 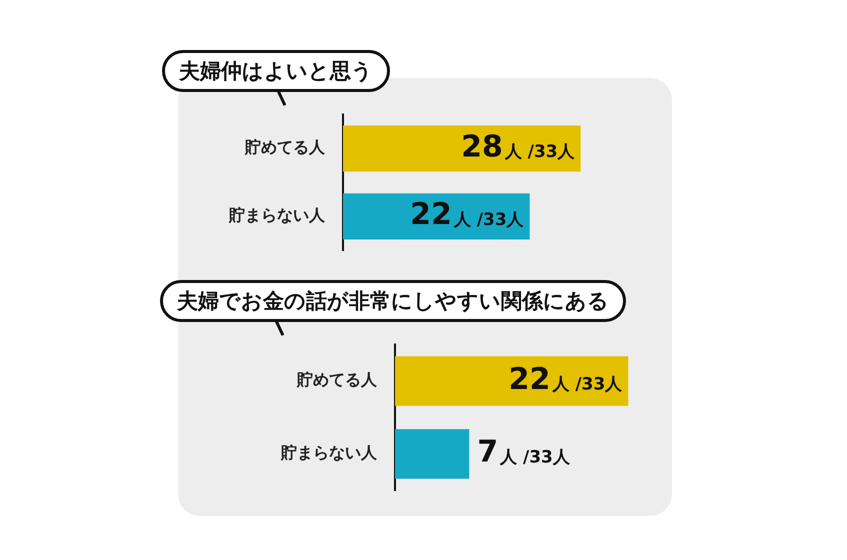 I want to click on chart-title: 夫婦仲はよいと思う, so click(x=276, y=71).